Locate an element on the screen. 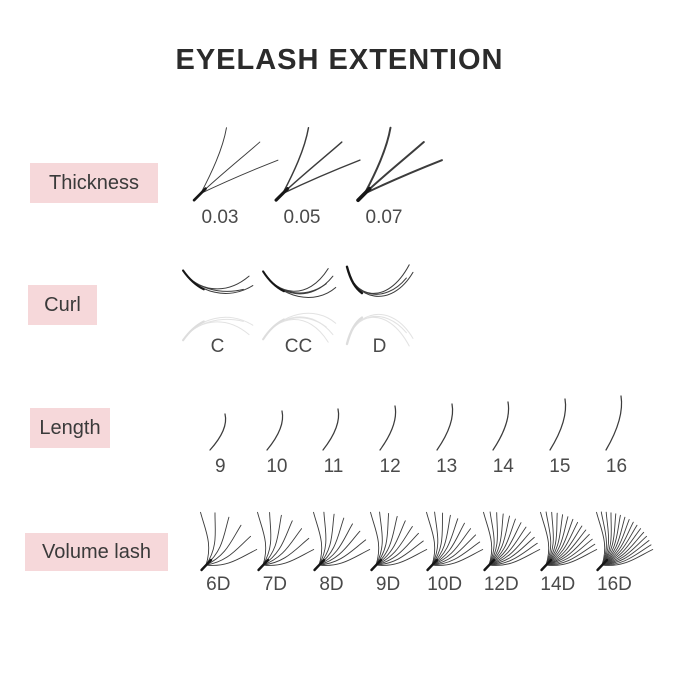  page-title: EYELASH EXTENTION is located at coordinates (339, 60).